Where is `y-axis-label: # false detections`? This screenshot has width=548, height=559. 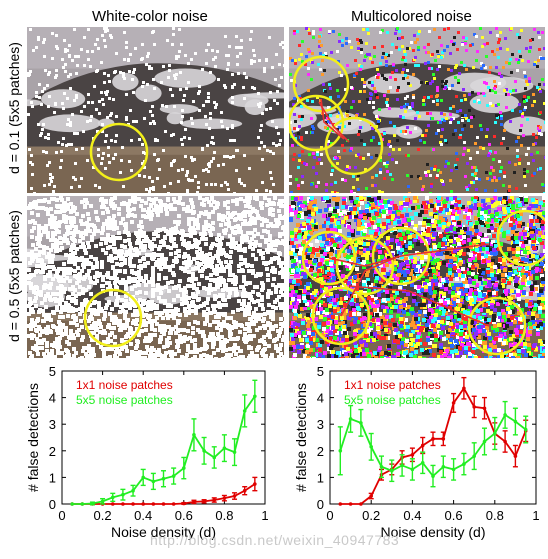 y-axis-label: # false detections is located at coordinates (33, 437).